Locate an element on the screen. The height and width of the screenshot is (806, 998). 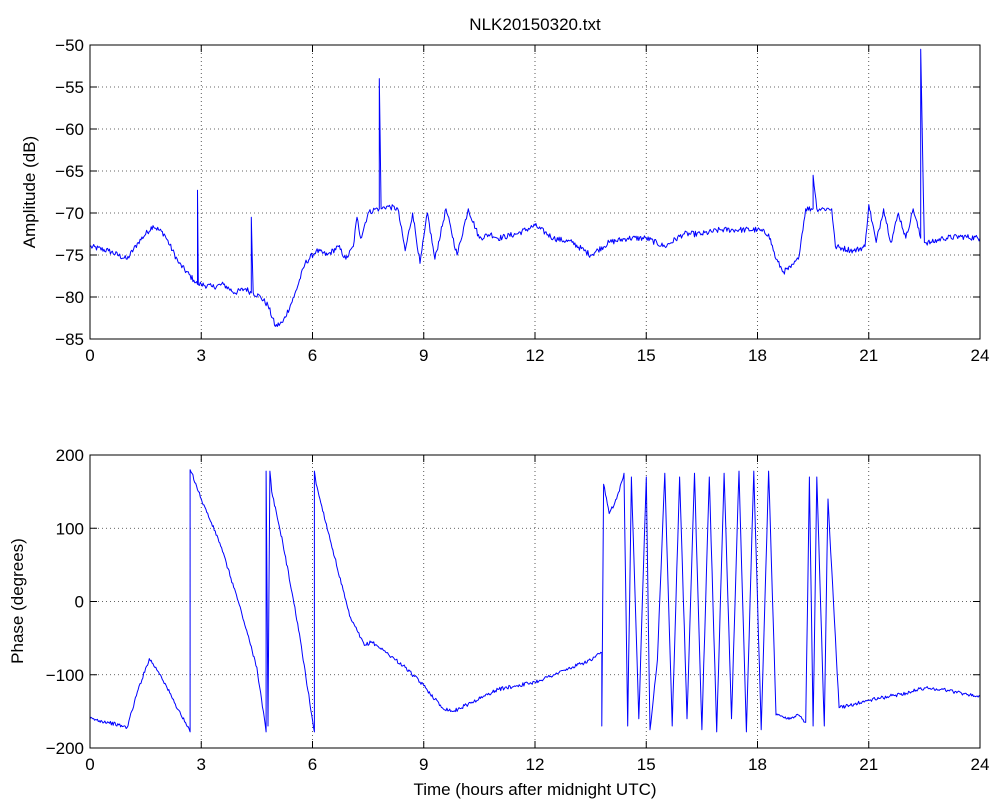
chart-title: NLK20150320.txt is located at coordinates (535, 24).